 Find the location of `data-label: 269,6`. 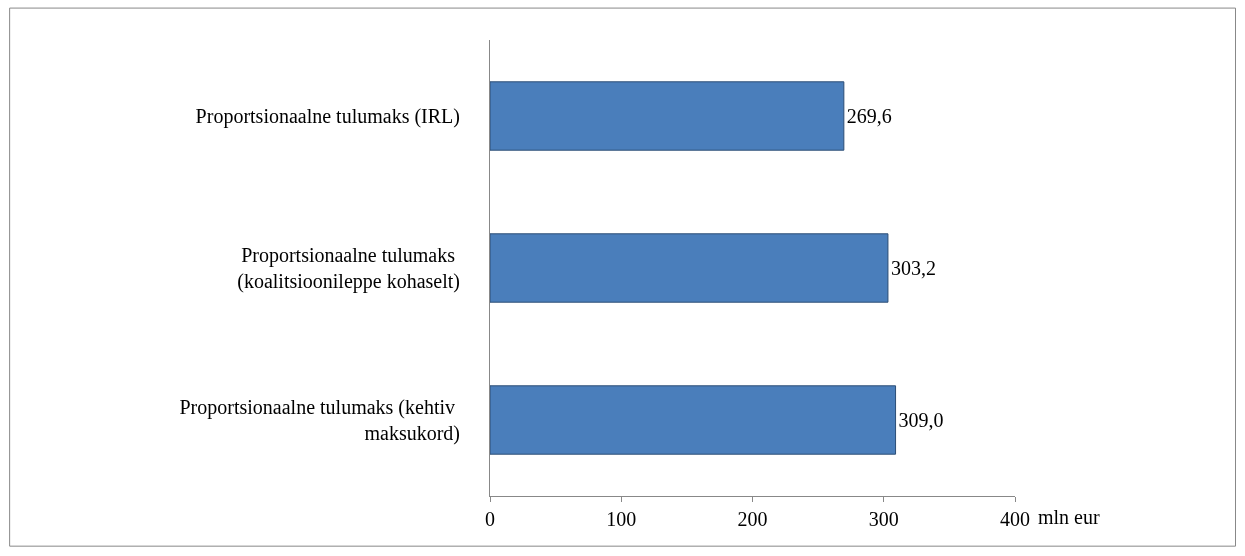

data-label: 269,6 is located at coordinates (869, 116).